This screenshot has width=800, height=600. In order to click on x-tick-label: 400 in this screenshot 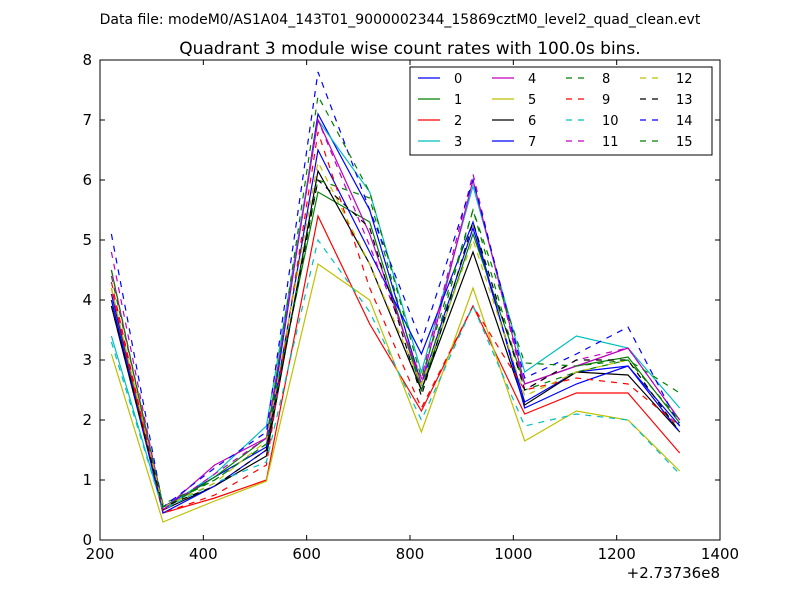, I will do `click(203, 554)`.